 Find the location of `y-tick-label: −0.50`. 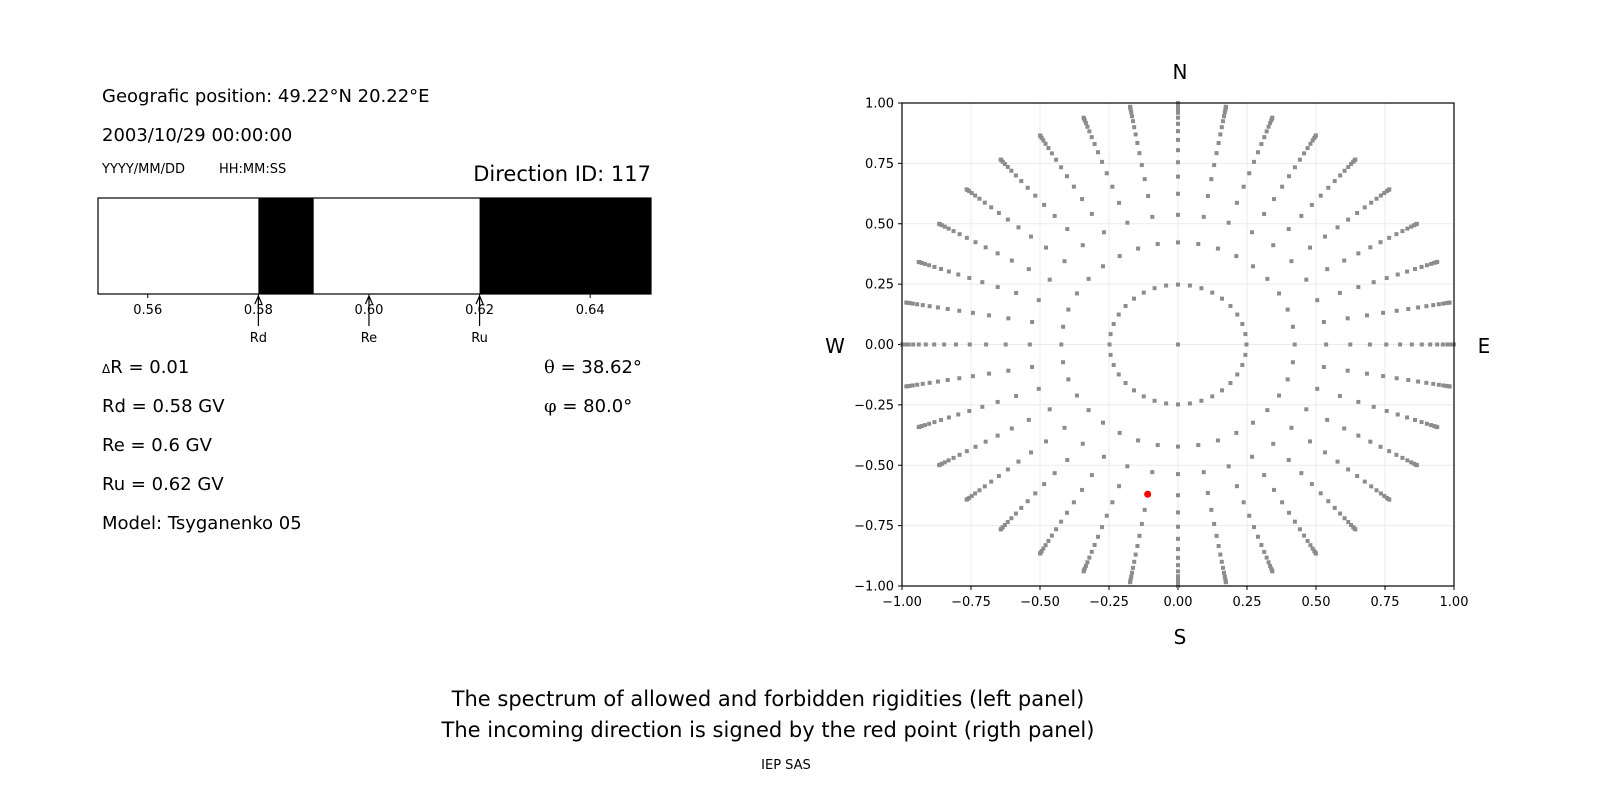

y-tick-label: −0.50 is located at coordinates (874, 466).